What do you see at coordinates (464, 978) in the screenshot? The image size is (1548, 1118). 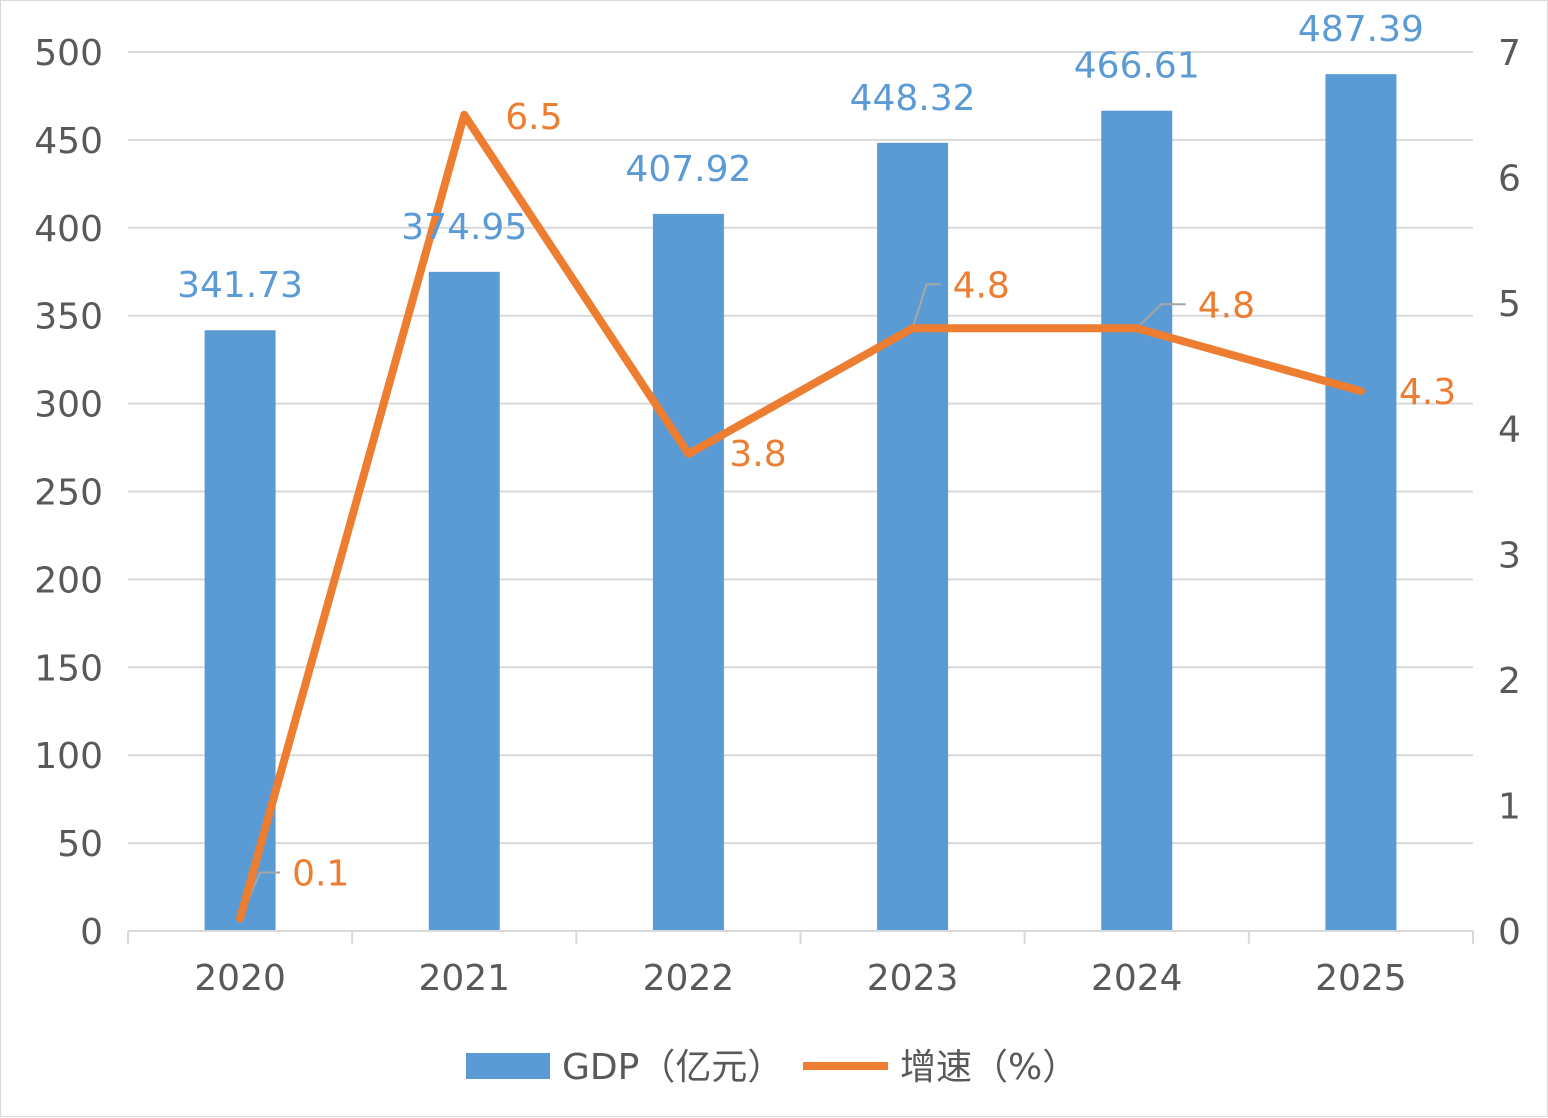 I see `x-tick-label: 2021` at bounding box center [464, 978].